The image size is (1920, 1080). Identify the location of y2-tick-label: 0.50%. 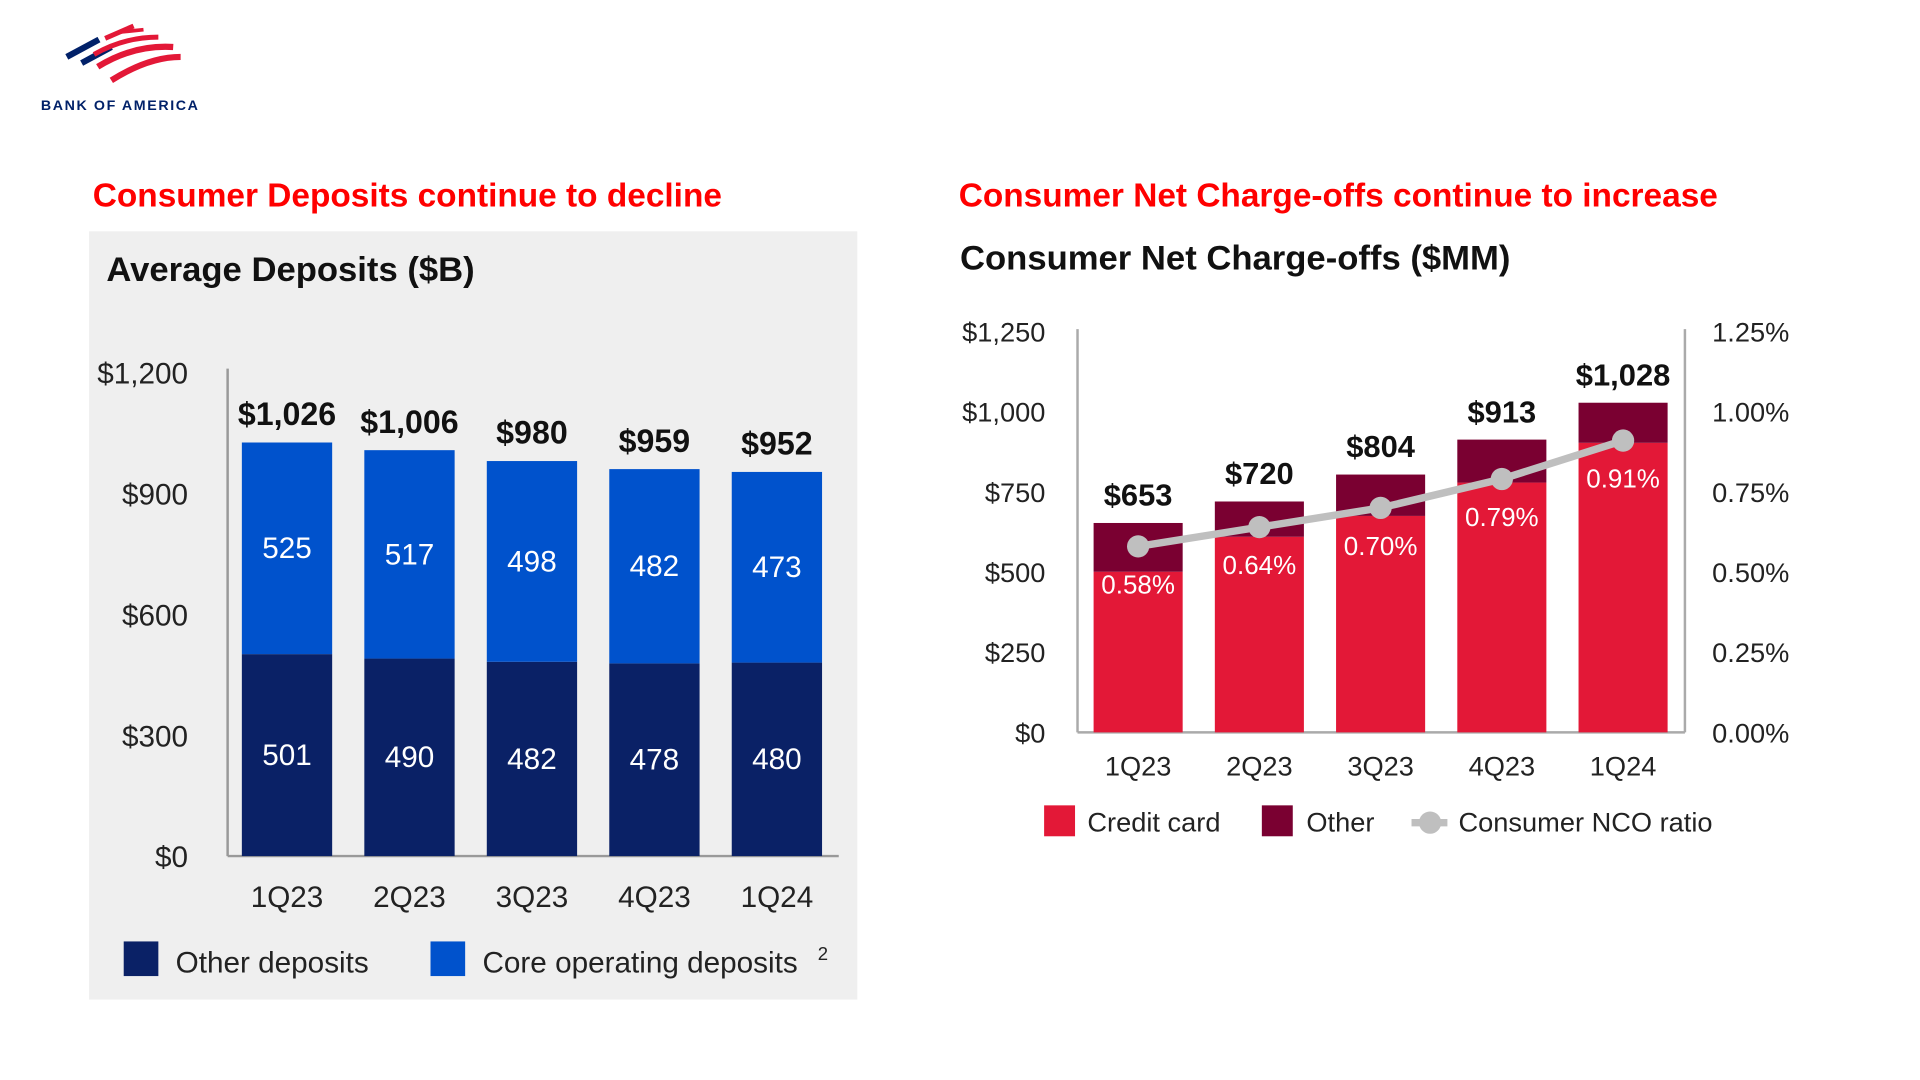
(1750, 572).